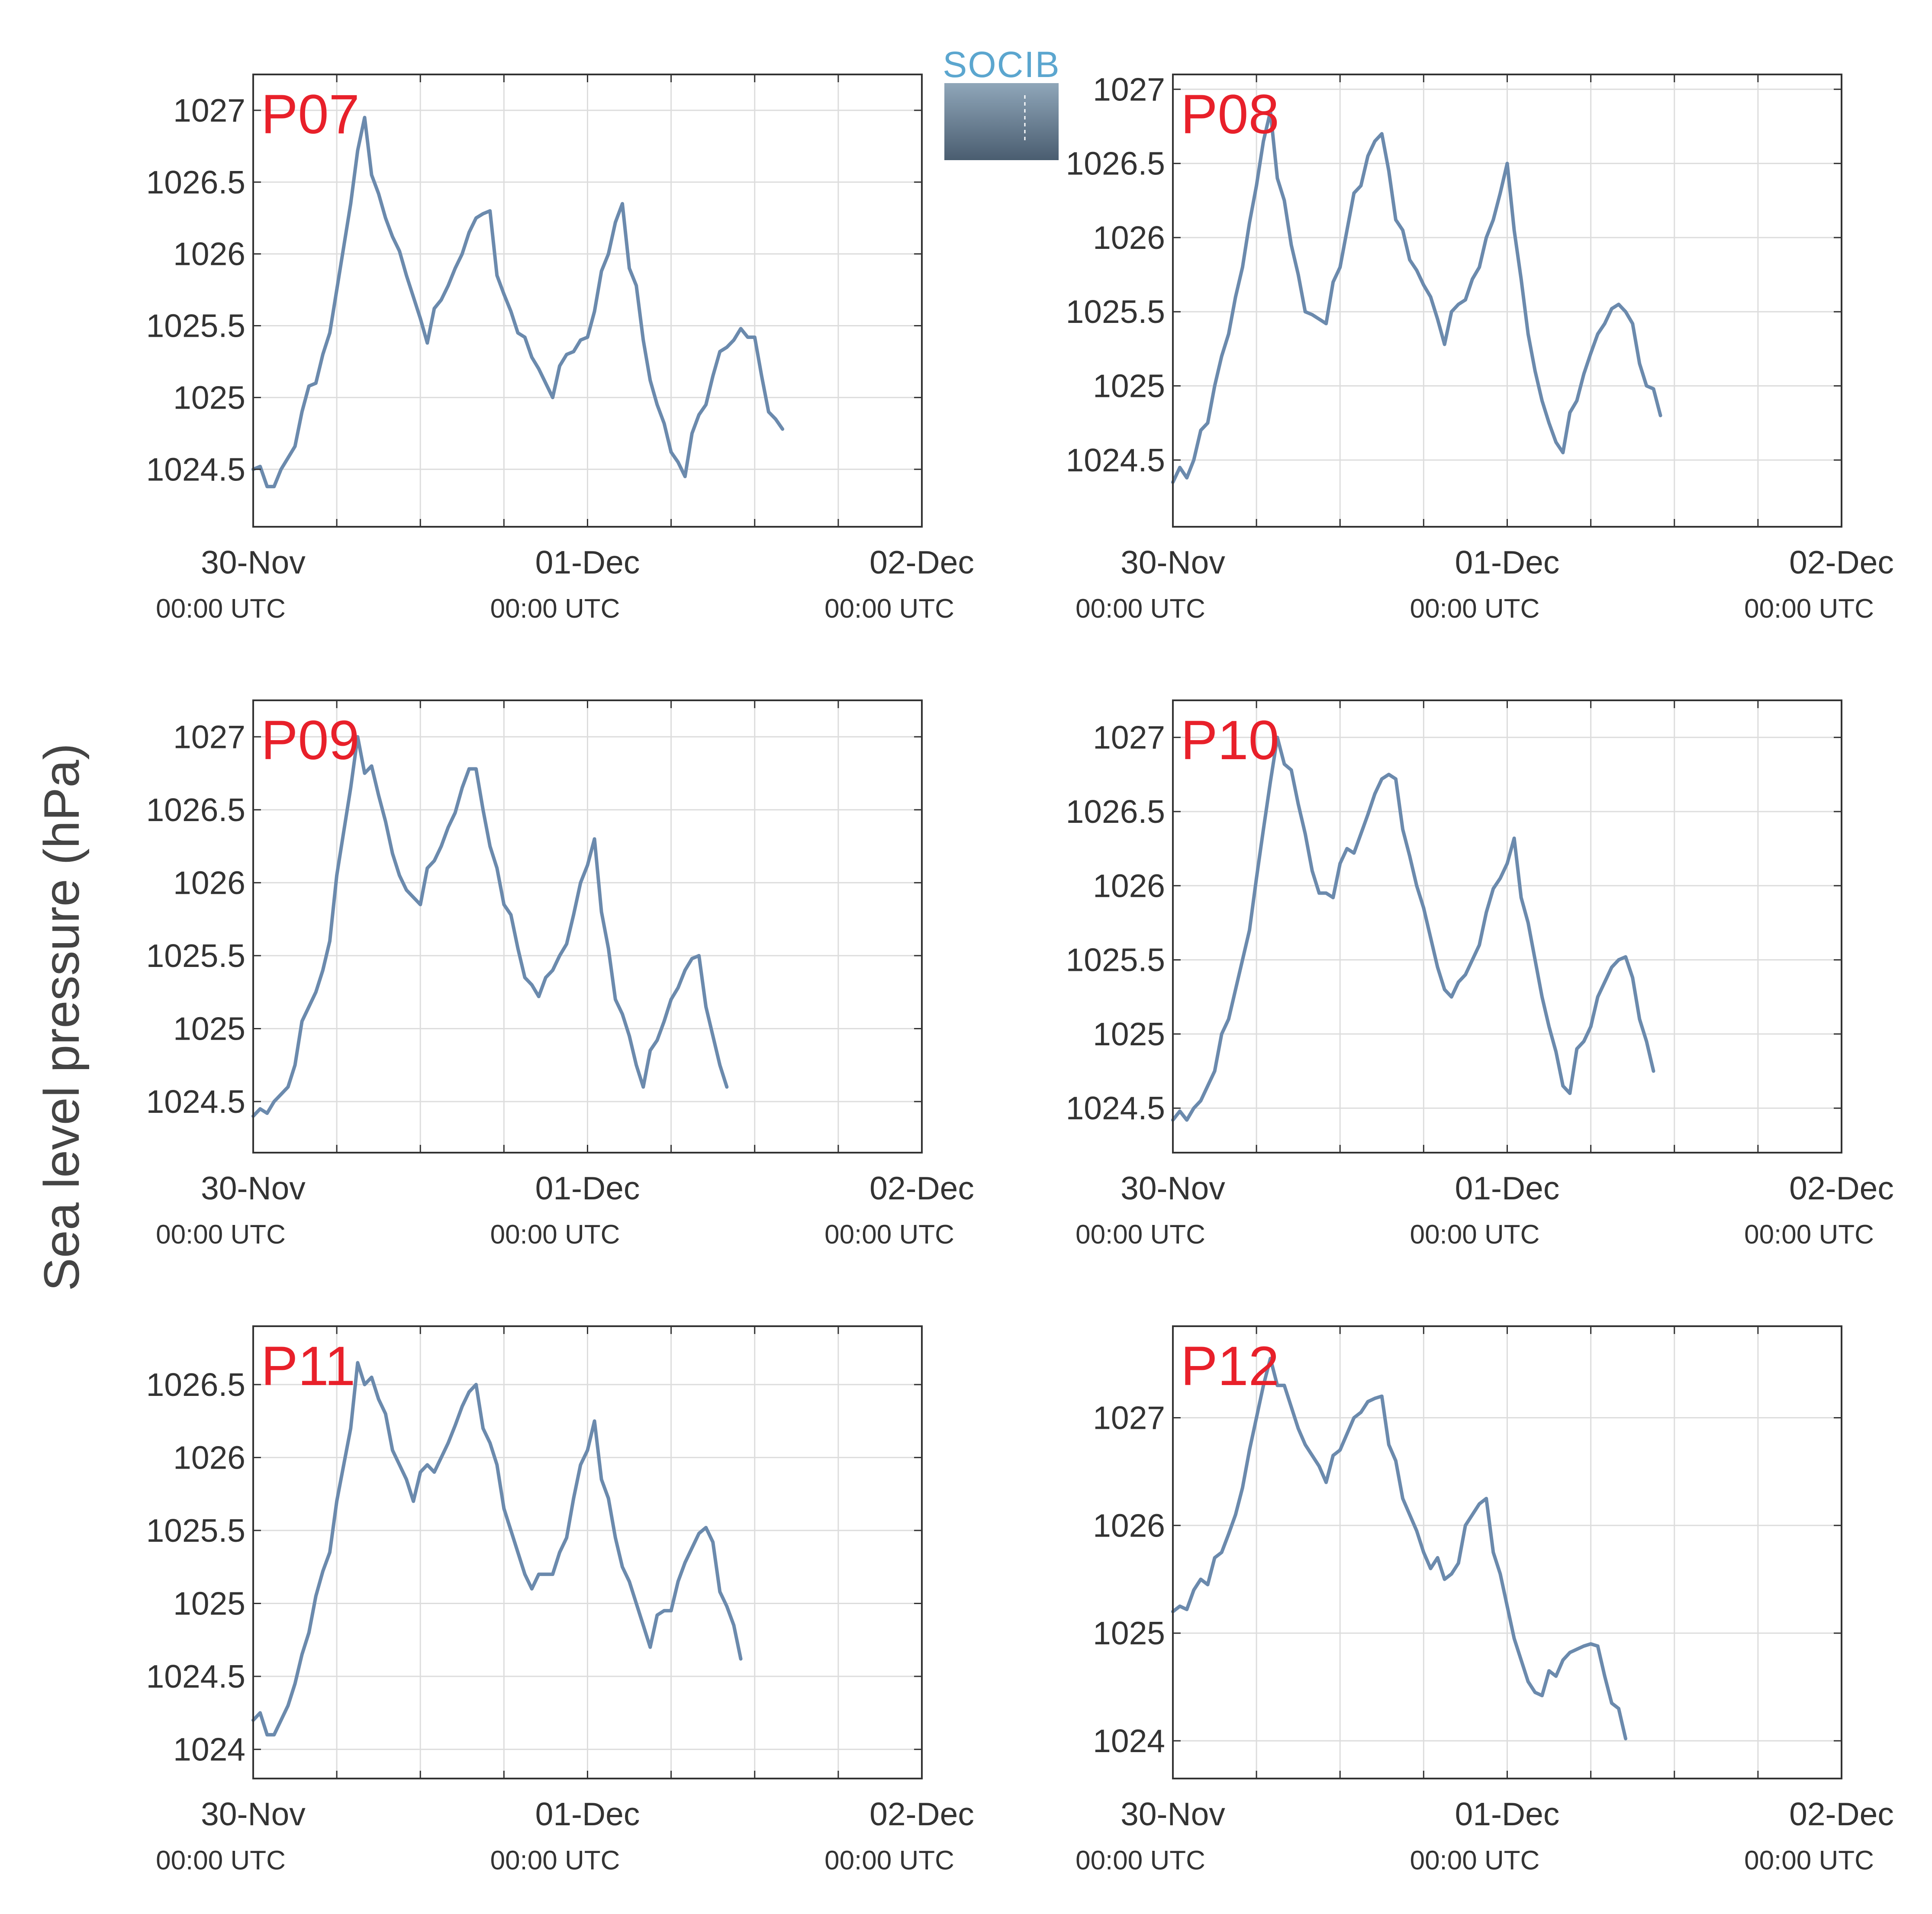 The height and width of the screenshot is (1914, 1932). I want to click on panel-title: P07, so click(310, 114).